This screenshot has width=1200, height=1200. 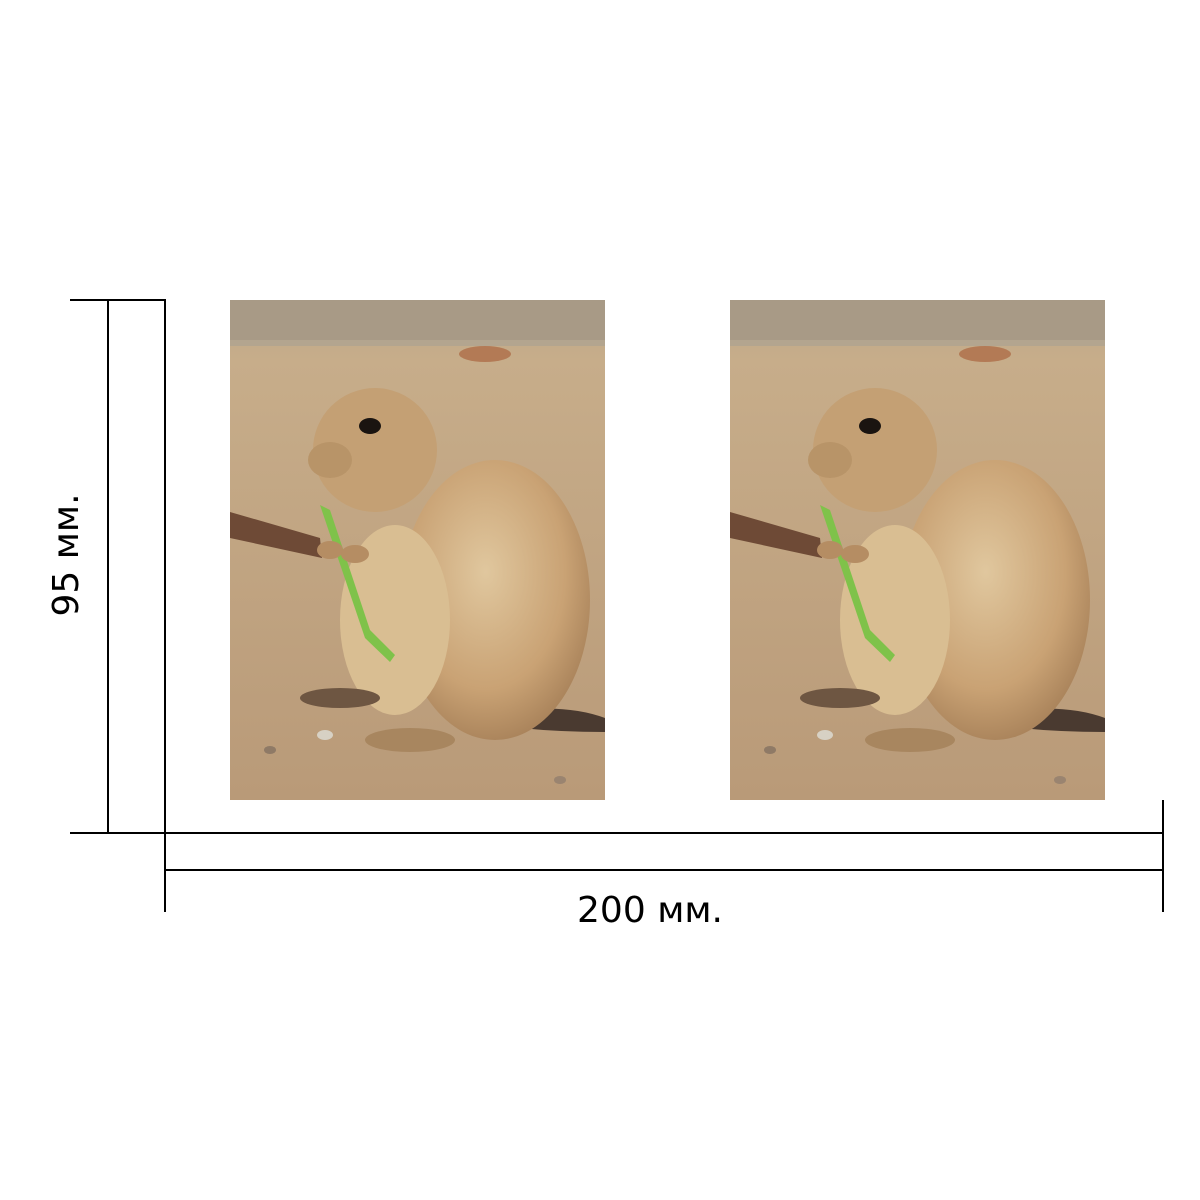 What do you see at coordinates (664, 865) in the screenshot?
I see `width-dimension: 200 мм.` at bounding box center [664, 865].